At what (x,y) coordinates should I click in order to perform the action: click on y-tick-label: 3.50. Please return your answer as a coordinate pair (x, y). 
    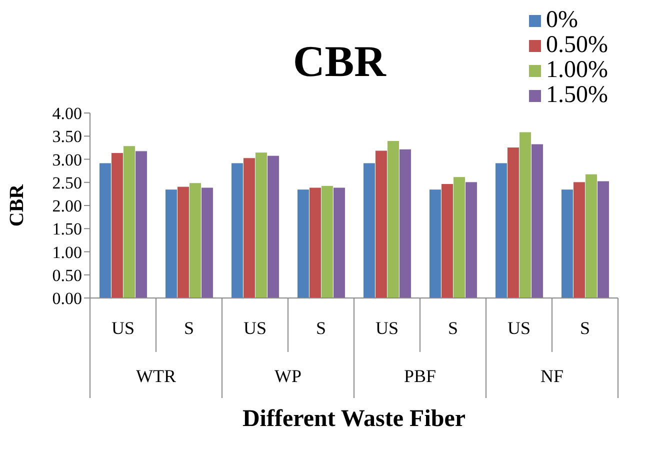
    Looking at the image, I should click on (67, 136).